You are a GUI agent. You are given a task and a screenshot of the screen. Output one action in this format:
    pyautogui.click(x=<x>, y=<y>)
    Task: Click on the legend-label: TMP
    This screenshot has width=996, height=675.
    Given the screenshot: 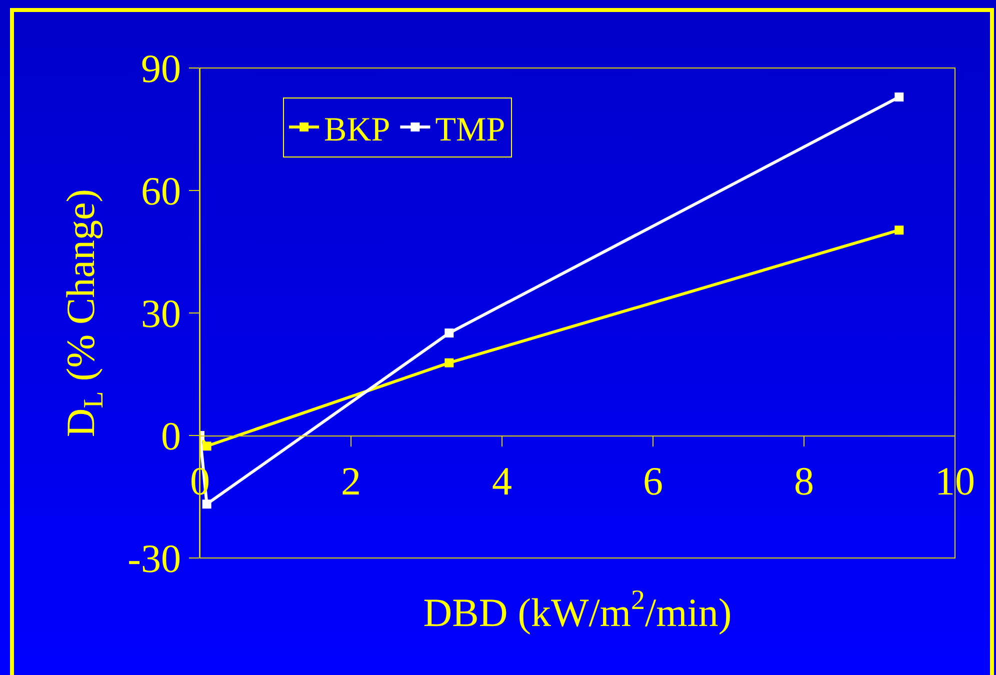 What is the action you would take?
    pyautogui.click(x=470, y=129)
    